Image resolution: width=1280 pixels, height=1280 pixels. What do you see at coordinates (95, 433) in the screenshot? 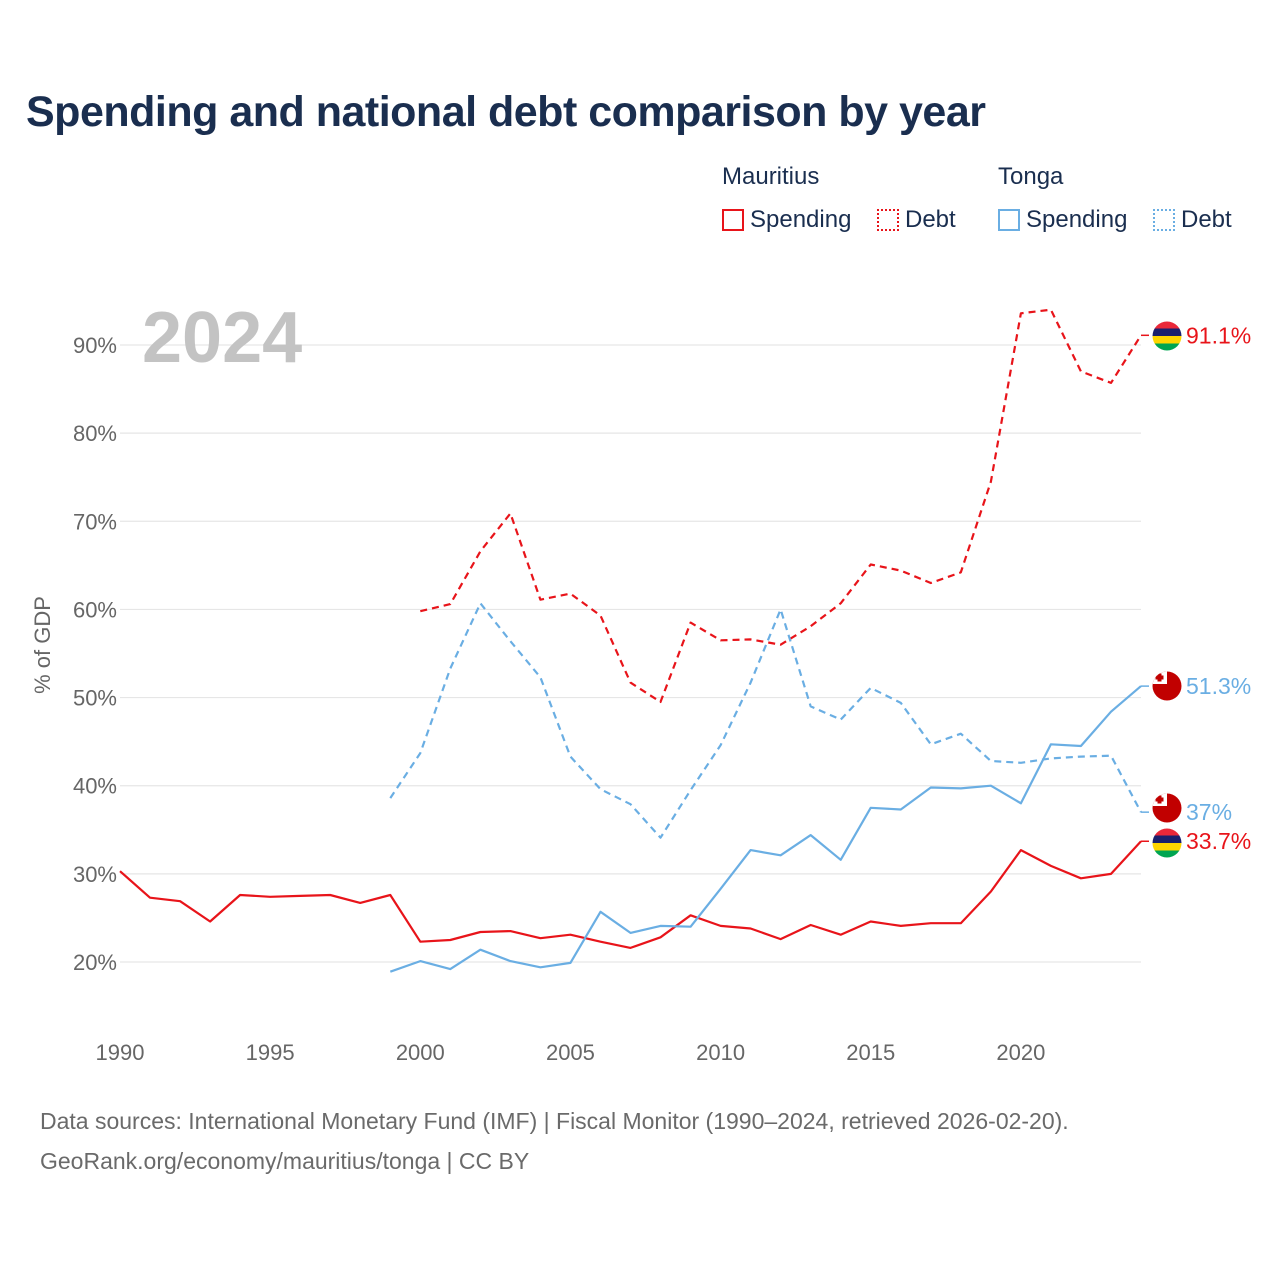
I see `y-tick-label: 80%` at bounding box center [95, 433].